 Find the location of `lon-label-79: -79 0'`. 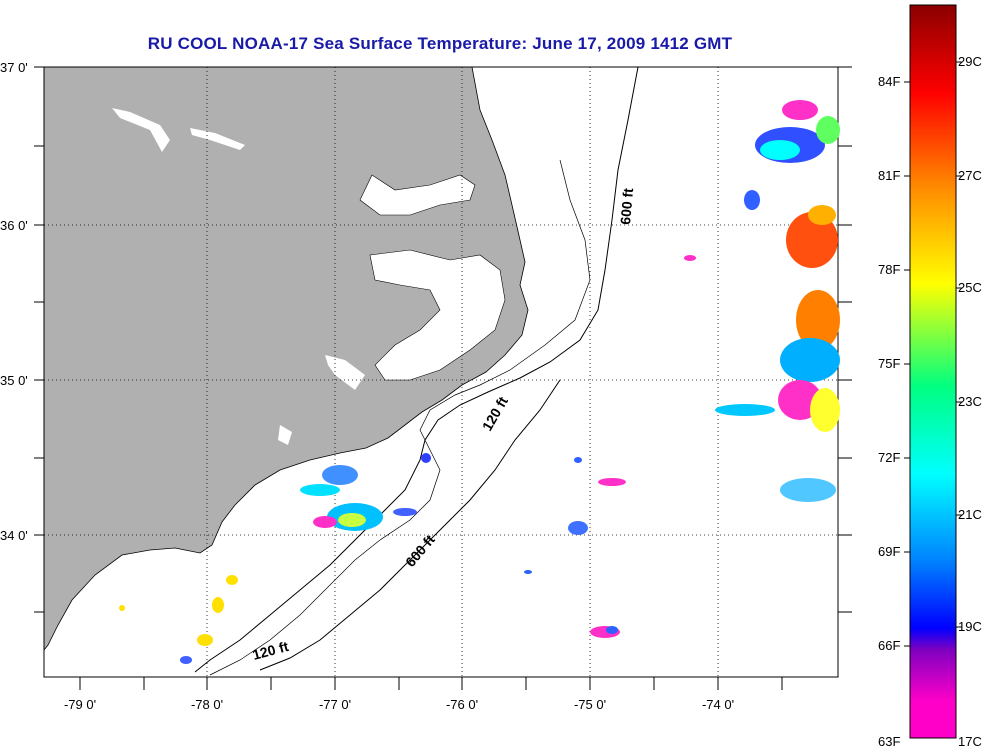

lon-label-79: -79 0' is located at coordinates (80, 704).